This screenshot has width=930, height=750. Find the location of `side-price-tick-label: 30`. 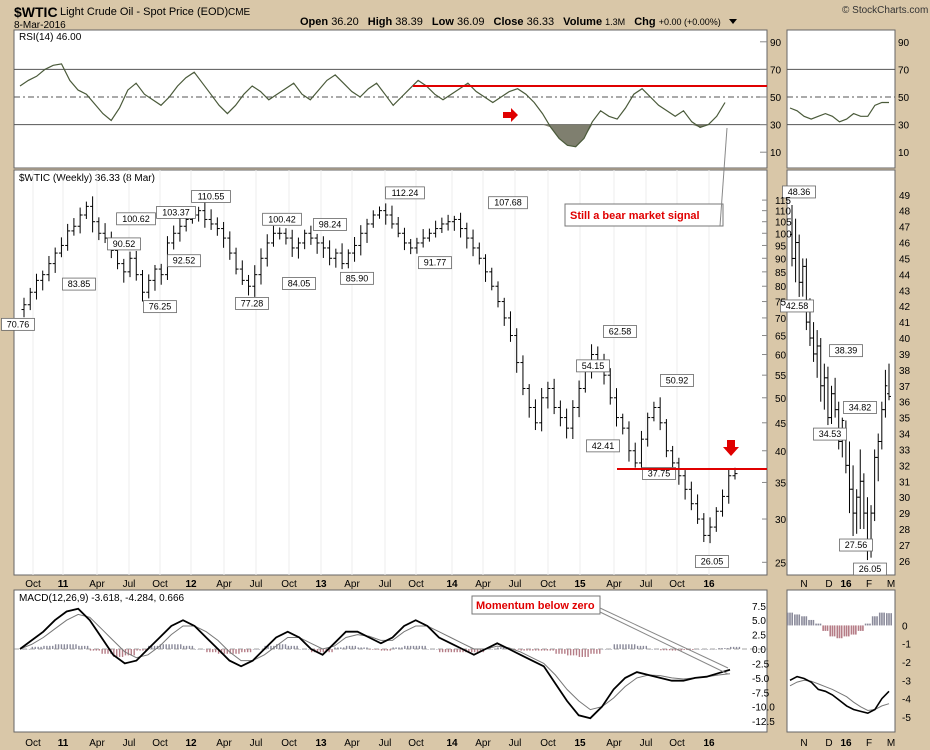

side-price-tick-label: 30 is located at coordinates (905, 498).